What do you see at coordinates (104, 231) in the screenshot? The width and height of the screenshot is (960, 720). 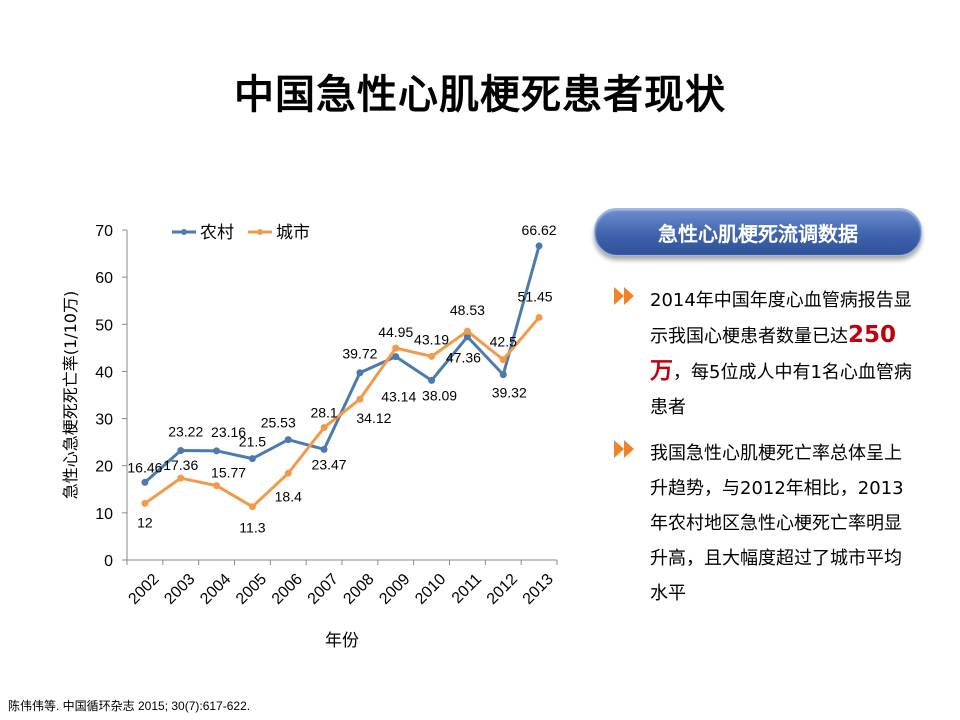 I see `y-tick-label: 70` at bounding box center [104, 231].